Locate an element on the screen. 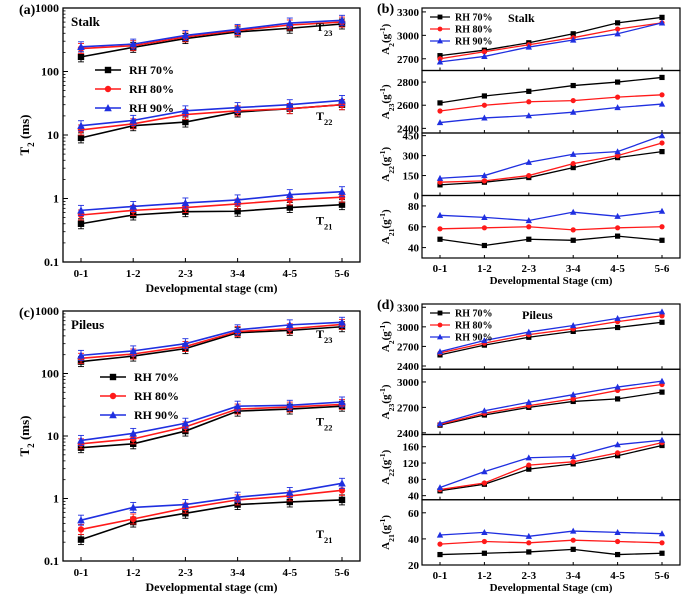 The image size is (685, 595). x-tick-label: 2-3 is located at coordinates (528, 269).